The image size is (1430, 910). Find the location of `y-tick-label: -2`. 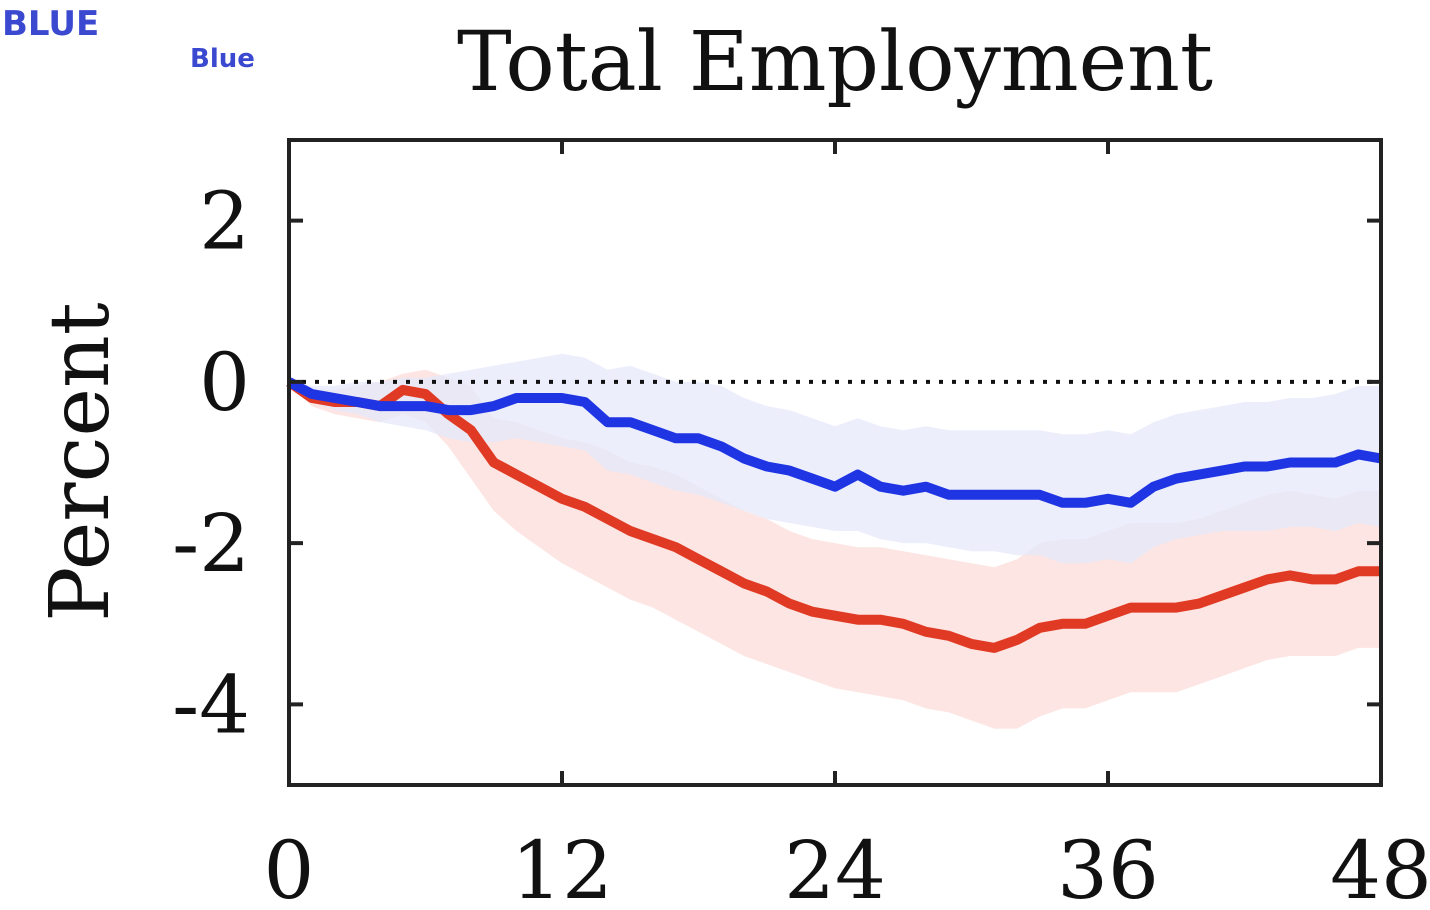

y-tick-label: -2 is located at coordinates (211, 543).